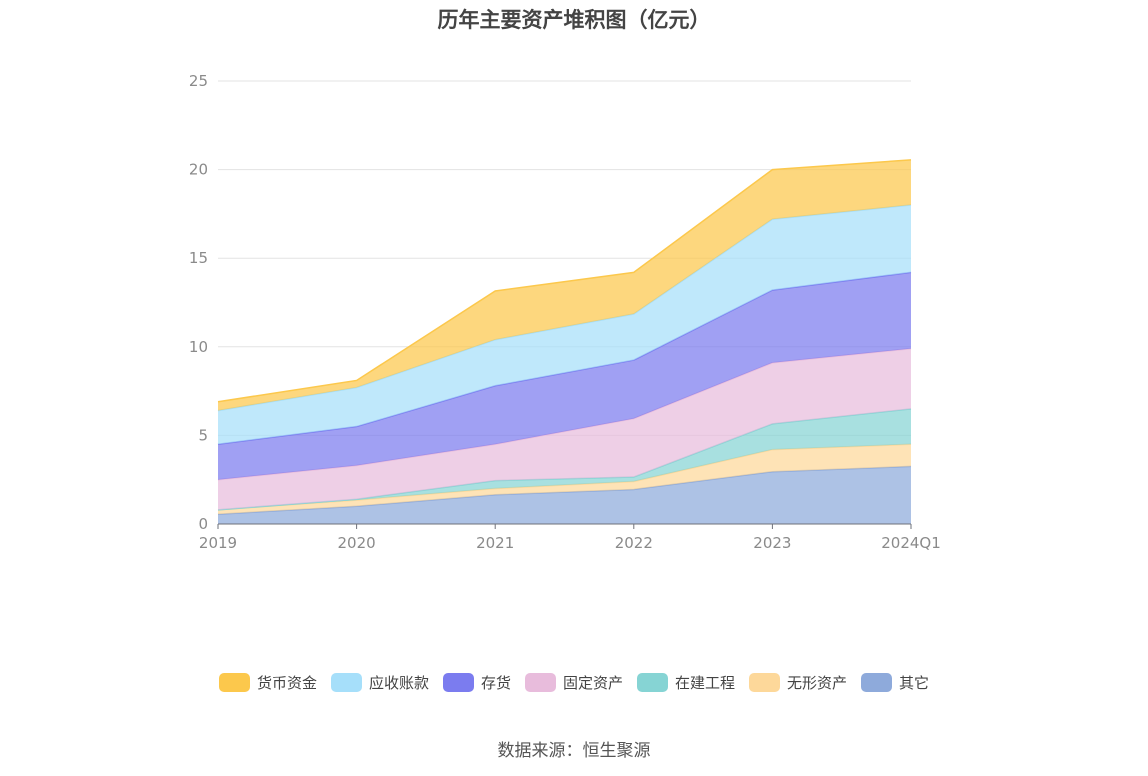  Describe the element at coordinates (476, 682) in the screenshot. I see `legend-item: 存货` at that location.